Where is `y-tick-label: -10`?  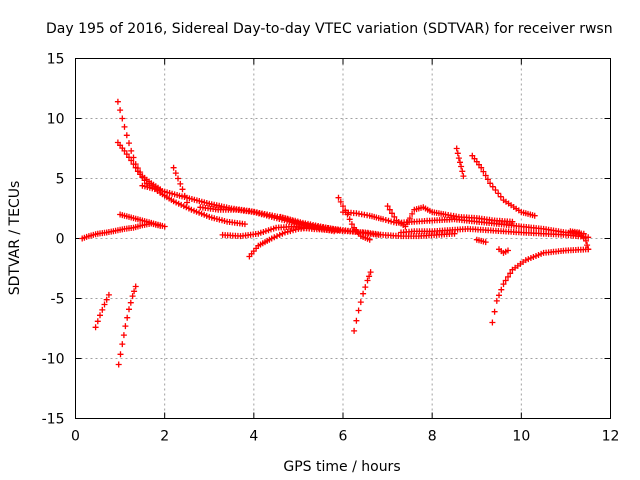
y-tick-label: -10 is located at coordinates (53, 360).